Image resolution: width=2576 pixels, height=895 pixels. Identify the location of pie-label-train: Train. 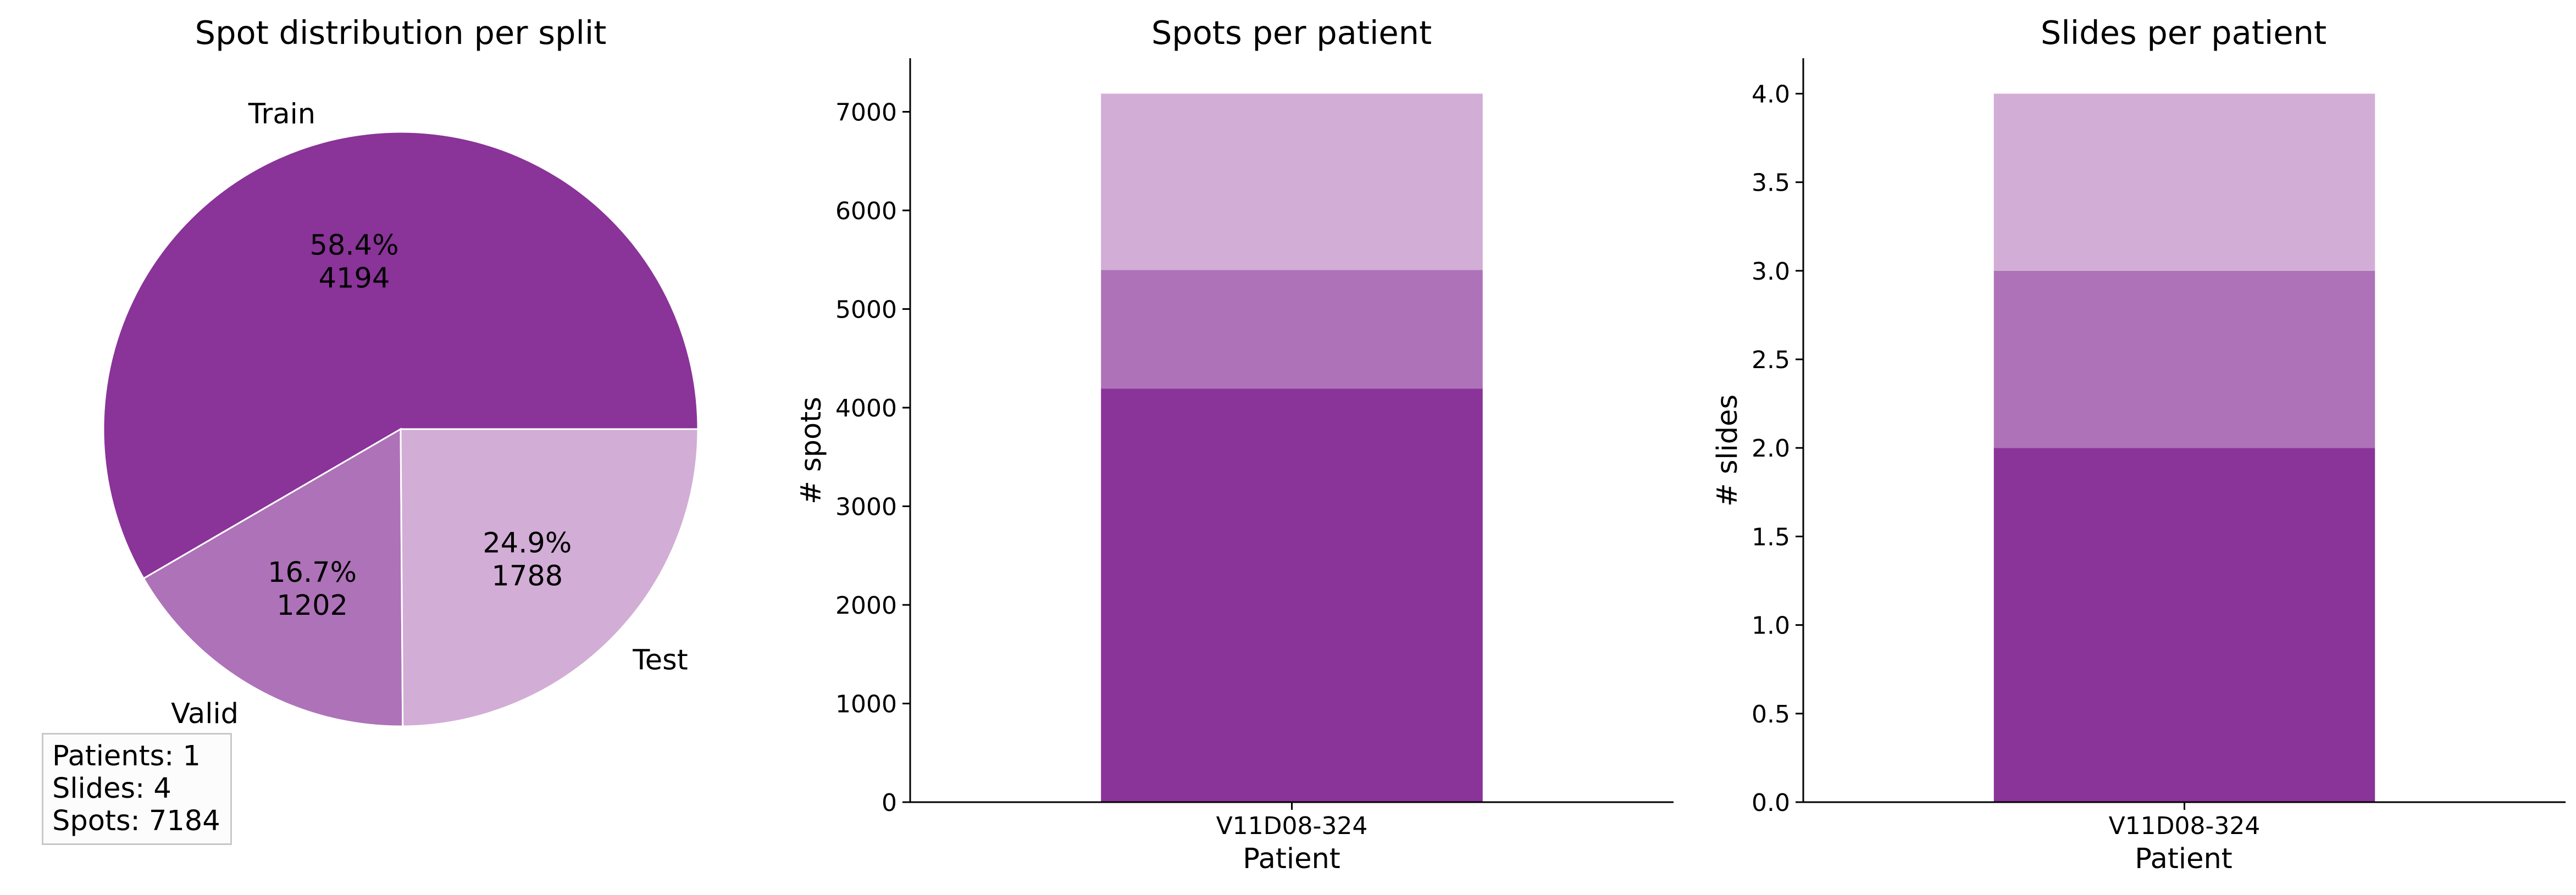
(281, 114).